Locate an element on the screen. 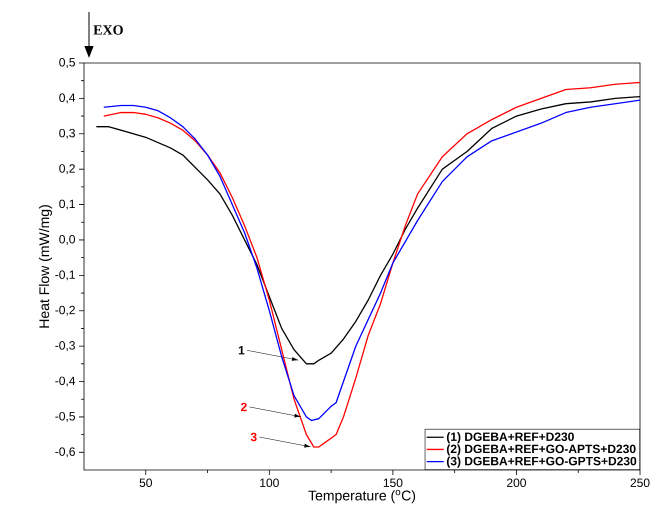  x-tick-label: 50 is located at coordinates (146, 483).